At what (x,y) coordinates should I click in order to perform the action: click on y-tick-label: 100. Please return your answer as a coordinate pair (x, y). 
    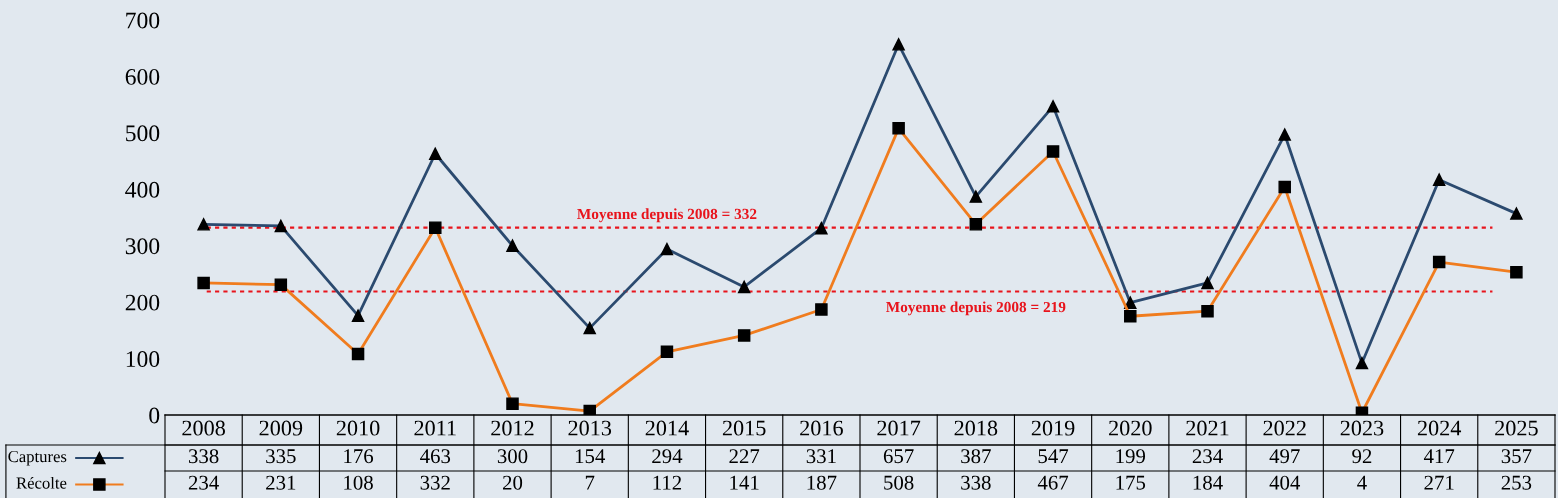
    Looking at the image, I should click on (143, 359).